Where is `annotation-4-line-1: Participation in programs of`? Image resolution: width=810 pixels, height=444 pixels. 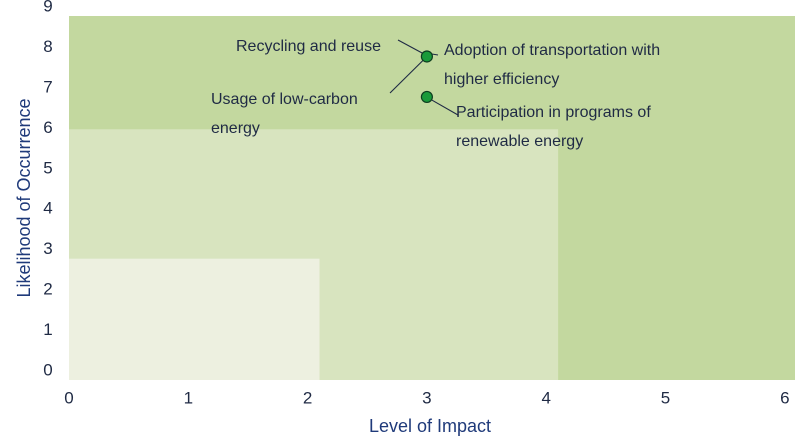 annotation-4-line-1: Participation in programs of is located at coordinates (553, 112).